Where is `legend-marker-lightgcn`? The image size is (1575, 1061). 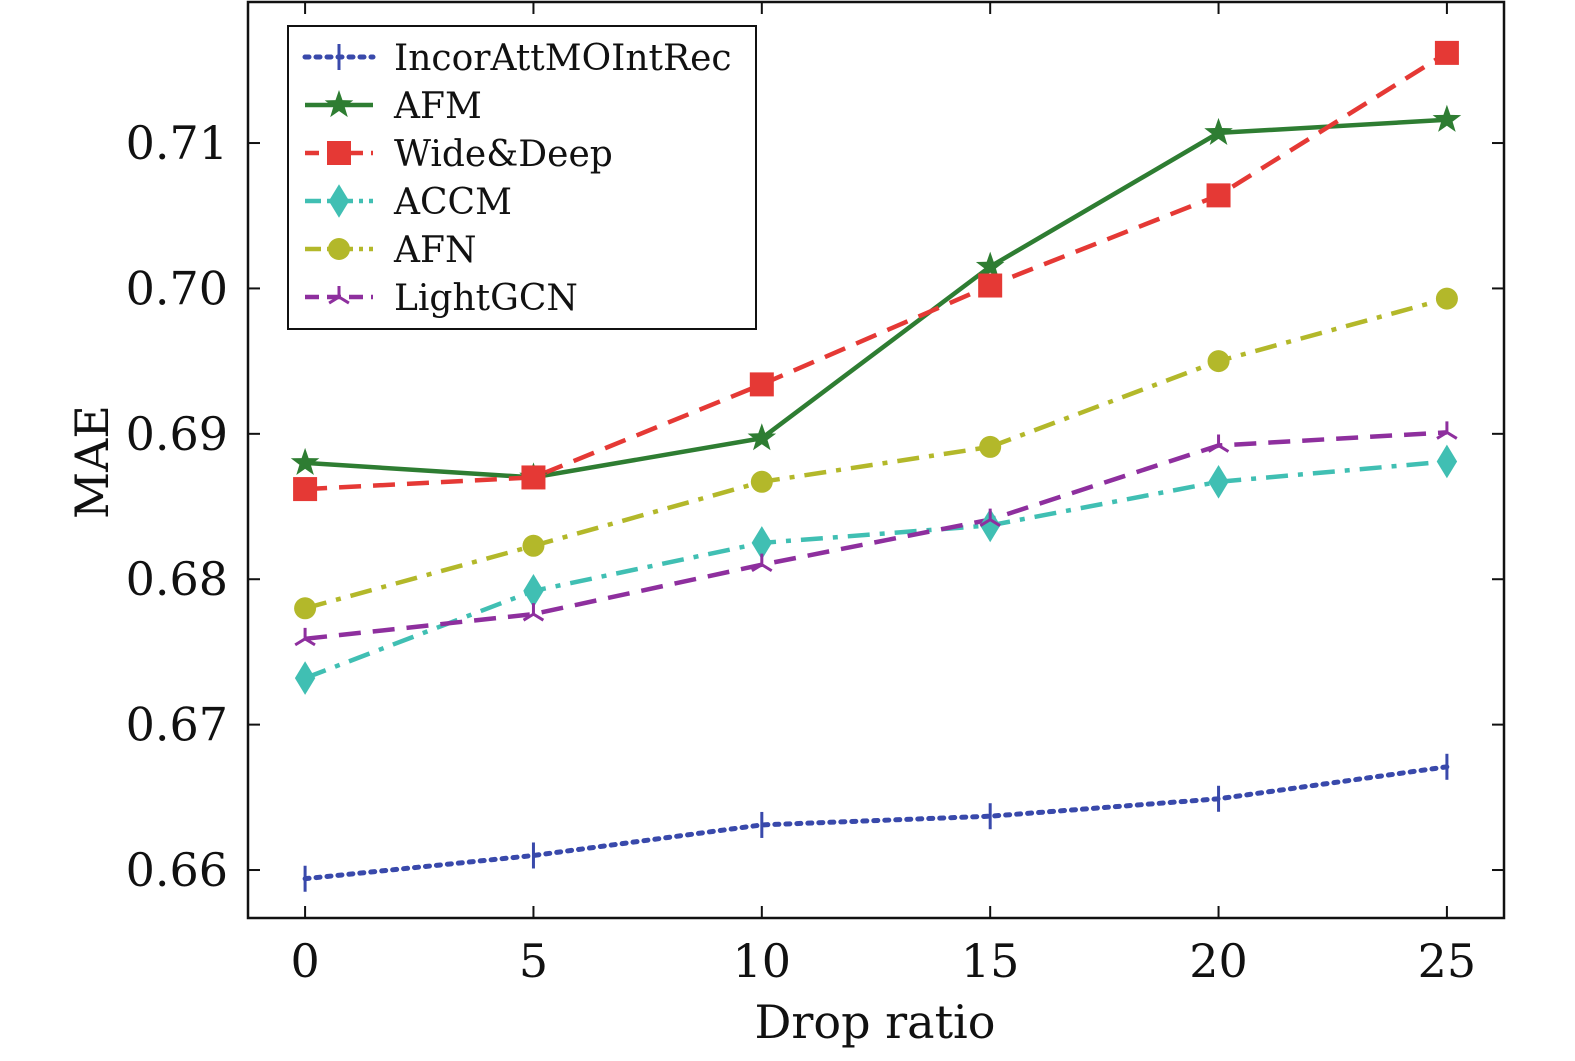
legend-marker-lightgcn is located at coordinates (339, 295).